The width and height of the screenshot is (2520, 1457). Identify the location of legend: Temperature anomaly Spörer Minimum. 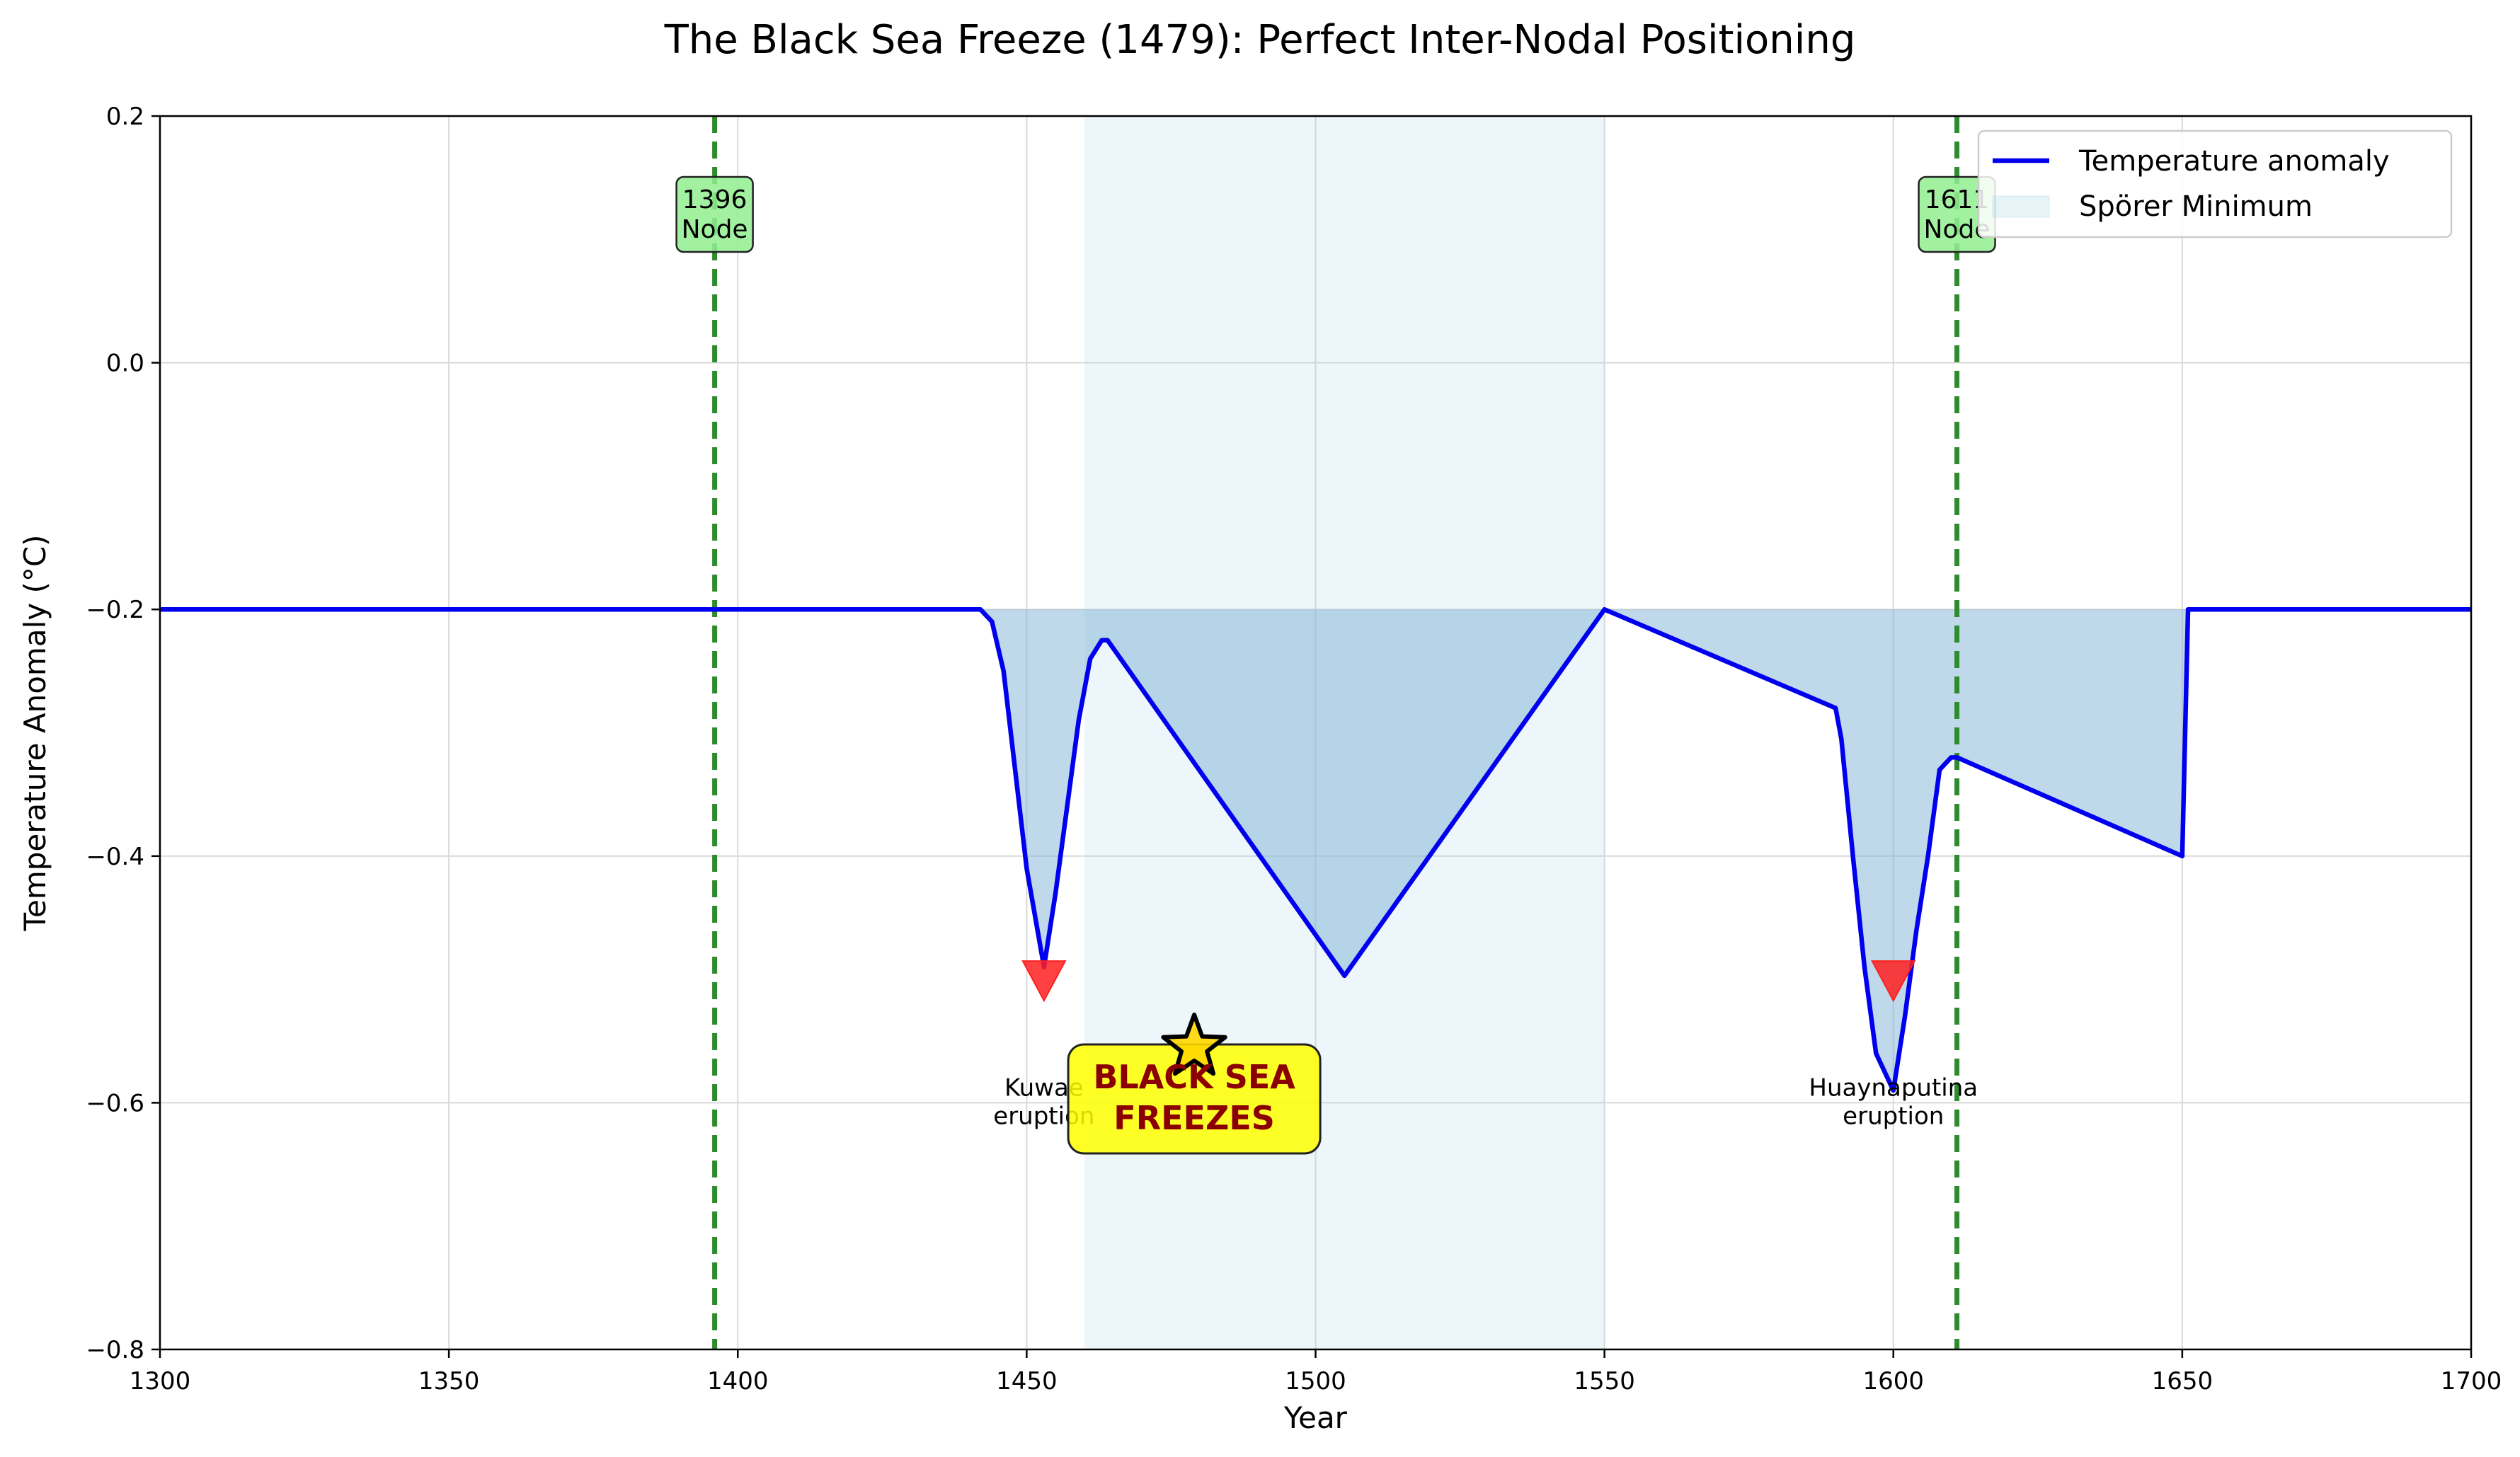
(2215, 183).